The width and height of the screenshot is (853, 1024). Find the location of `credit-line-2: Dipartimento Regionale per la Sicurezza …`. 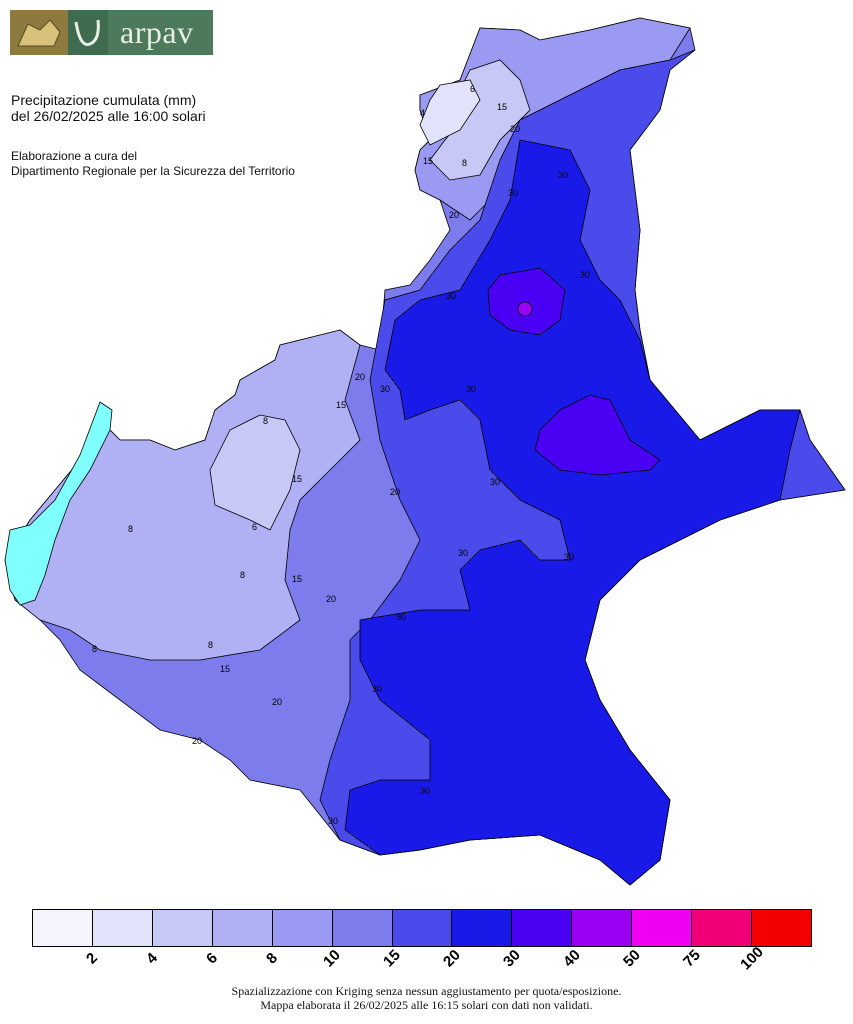

credit-line-2: Dipartimento Regionale per la Sicurezza … is located at coordinates (153, 171).